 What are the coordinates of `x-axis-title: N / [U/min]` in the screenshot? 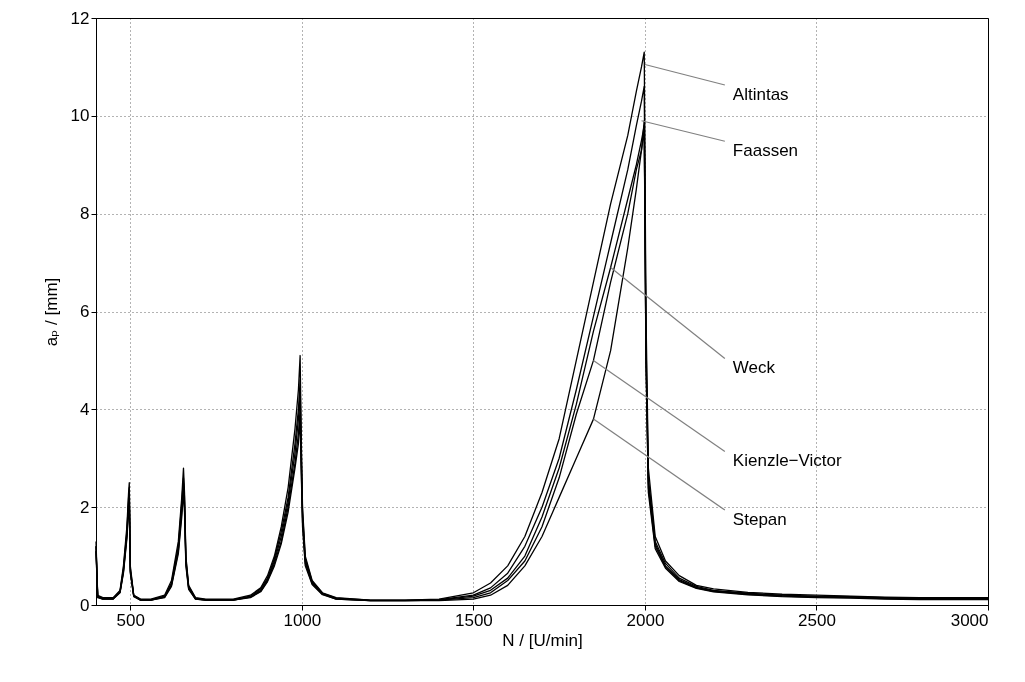 It's located at (542, 640).